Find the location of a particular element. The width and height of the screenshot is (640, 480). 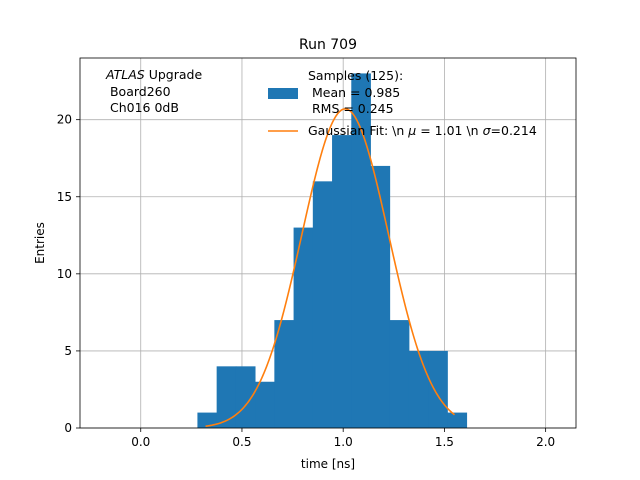

legend-hist-line3: RMS = 0.245 is located at coordinates (351, 108).